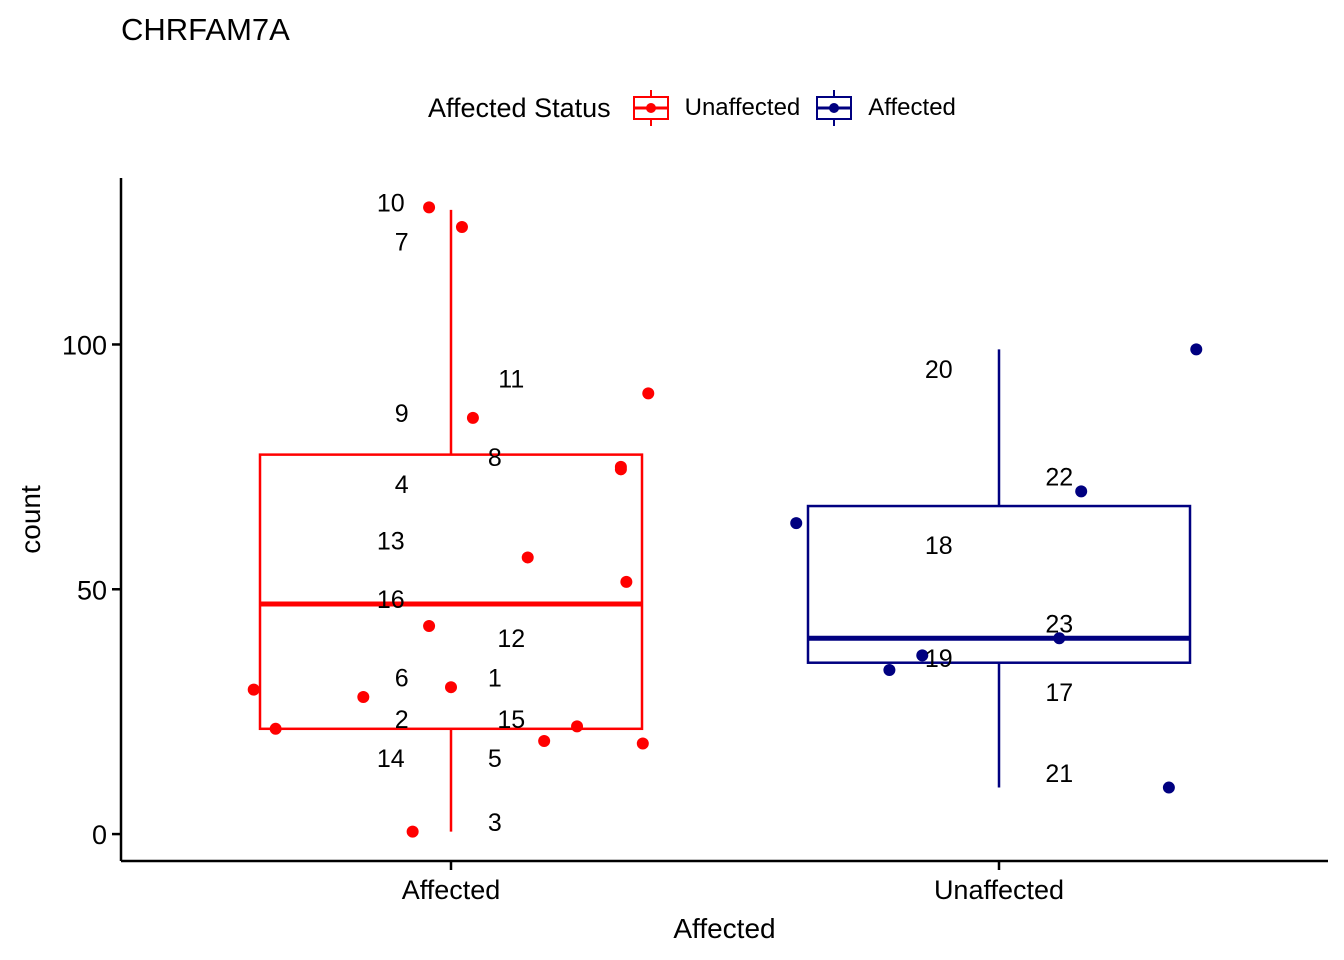 Image resolution: width=1344 pixels, height=960 pixels. Describe the element at coordinates (939, 546) in the screenshot. I see `point-label: 18` at that location.